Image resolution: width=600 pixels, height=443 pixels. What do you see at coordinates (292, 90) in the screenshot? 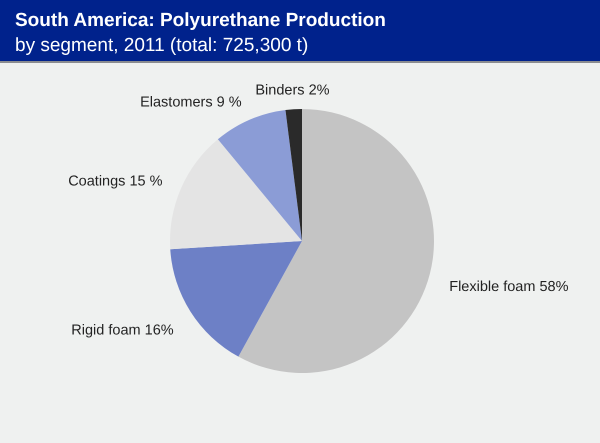
I see `slice-label: Binders 2%` at bounding box center [292, 90].